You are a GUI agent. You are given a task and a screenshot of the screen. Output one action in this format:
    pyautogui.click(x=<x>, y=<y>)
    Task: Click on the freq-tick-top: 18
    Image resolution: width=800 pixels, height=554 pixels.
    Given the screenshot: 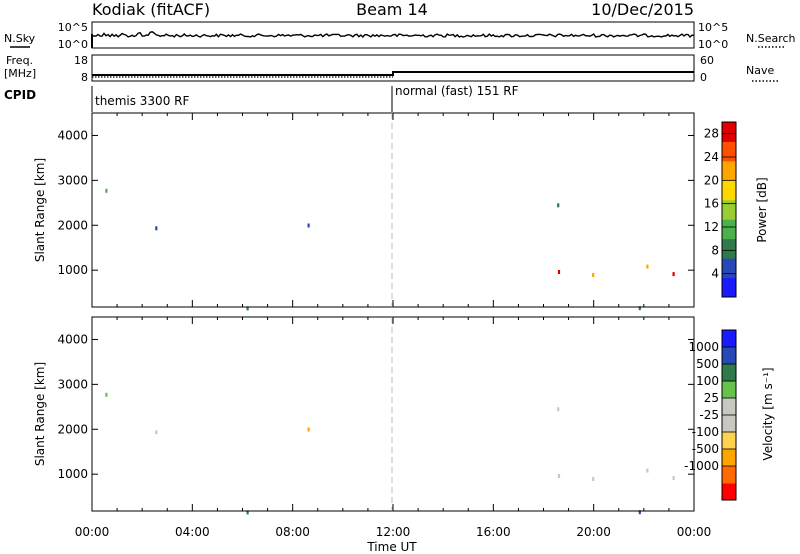 What is the action you would take?
    pyautogui.click(x=81, y=60)
    